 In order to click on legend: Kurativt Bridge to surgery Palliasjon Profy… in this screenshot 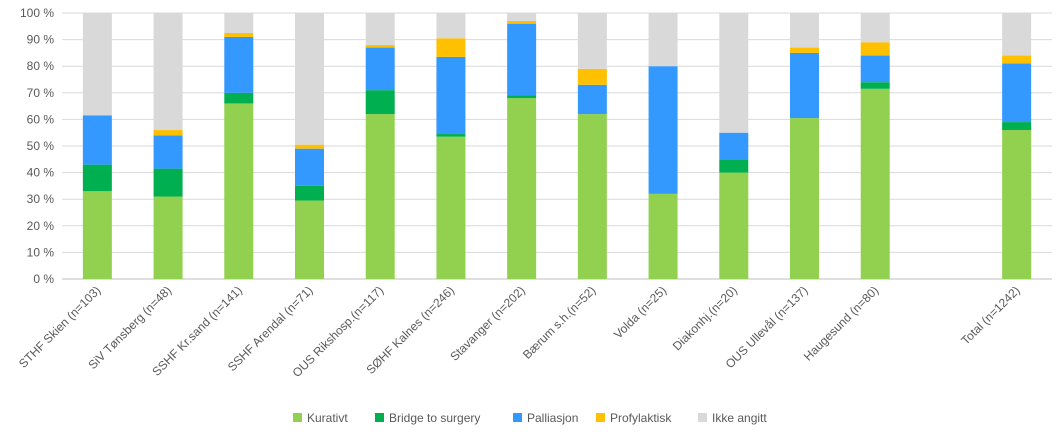, I will do `click(530, 418)`.